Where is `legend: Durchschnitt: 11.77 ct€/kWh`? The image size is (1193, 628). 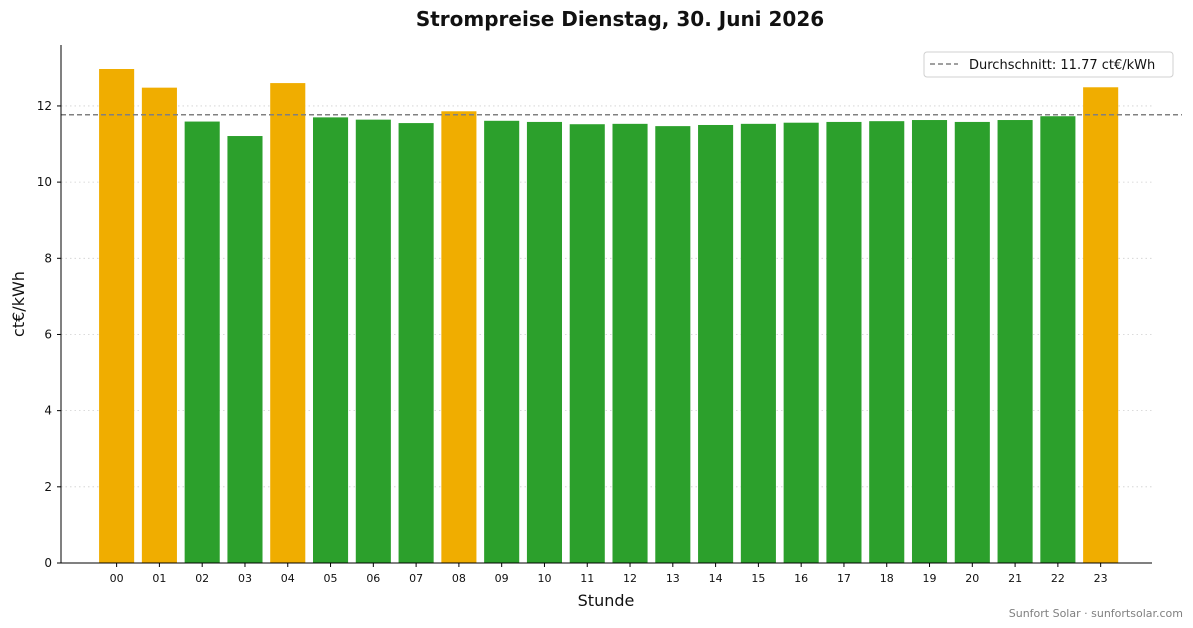 legend: Durchschnitt: 11.77 ct€/kWh is located at coordinates (1048, 64).